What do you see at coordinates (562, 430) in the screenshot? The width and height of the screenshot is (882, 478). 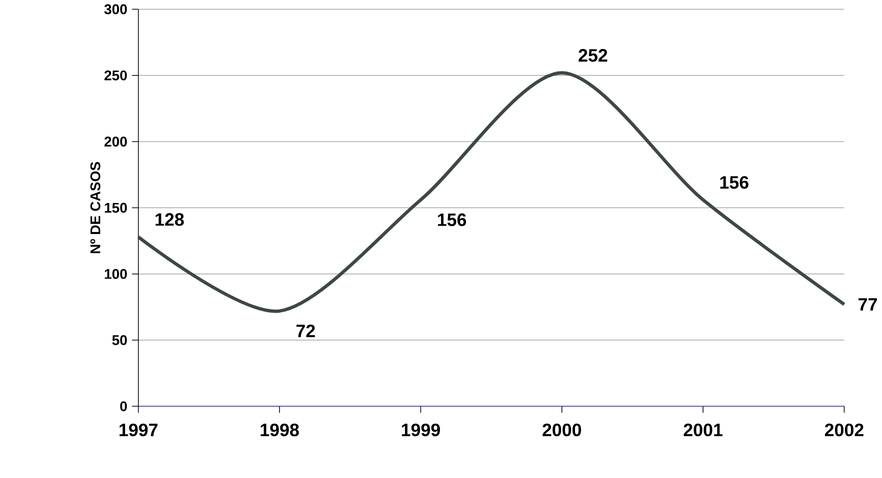 I see `x-tick-label: 2000` at bounding box center [562, 430].